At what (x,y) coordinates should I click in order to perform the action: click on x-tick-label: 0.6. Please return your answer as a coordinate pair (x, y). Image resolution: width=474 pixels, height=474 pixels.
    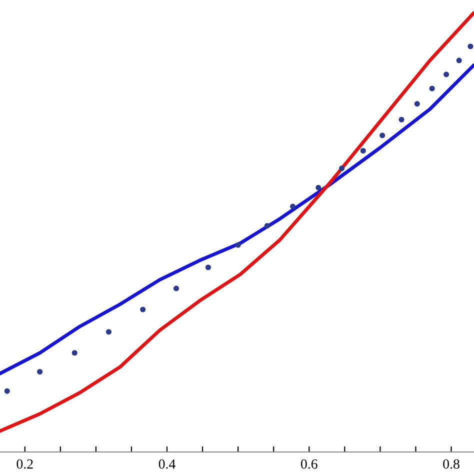
    Looking at the image, I should click on (309, 464).